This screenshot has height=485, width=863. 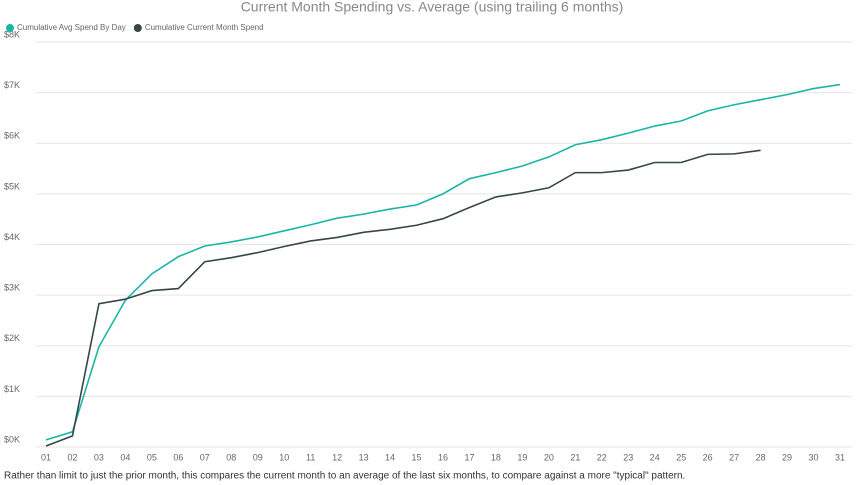 What do you see at coordinates (522, 457) in the screenshot?
I see `x-tick-label: 19` at bounding box center [522, 457].